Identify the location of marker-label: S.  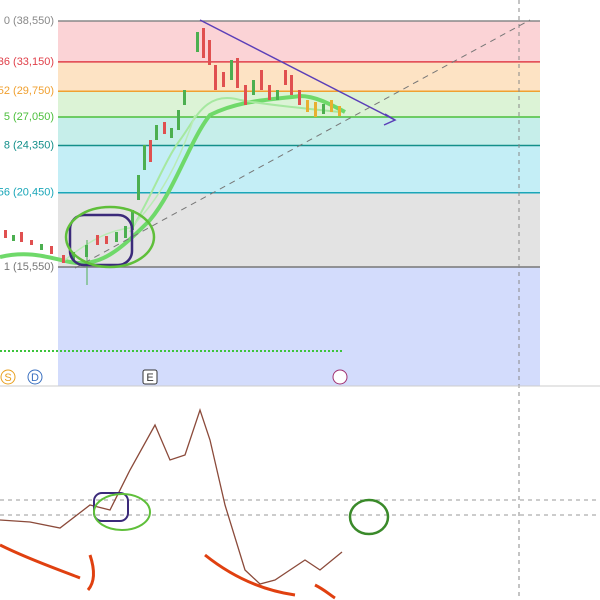
(7, 378).